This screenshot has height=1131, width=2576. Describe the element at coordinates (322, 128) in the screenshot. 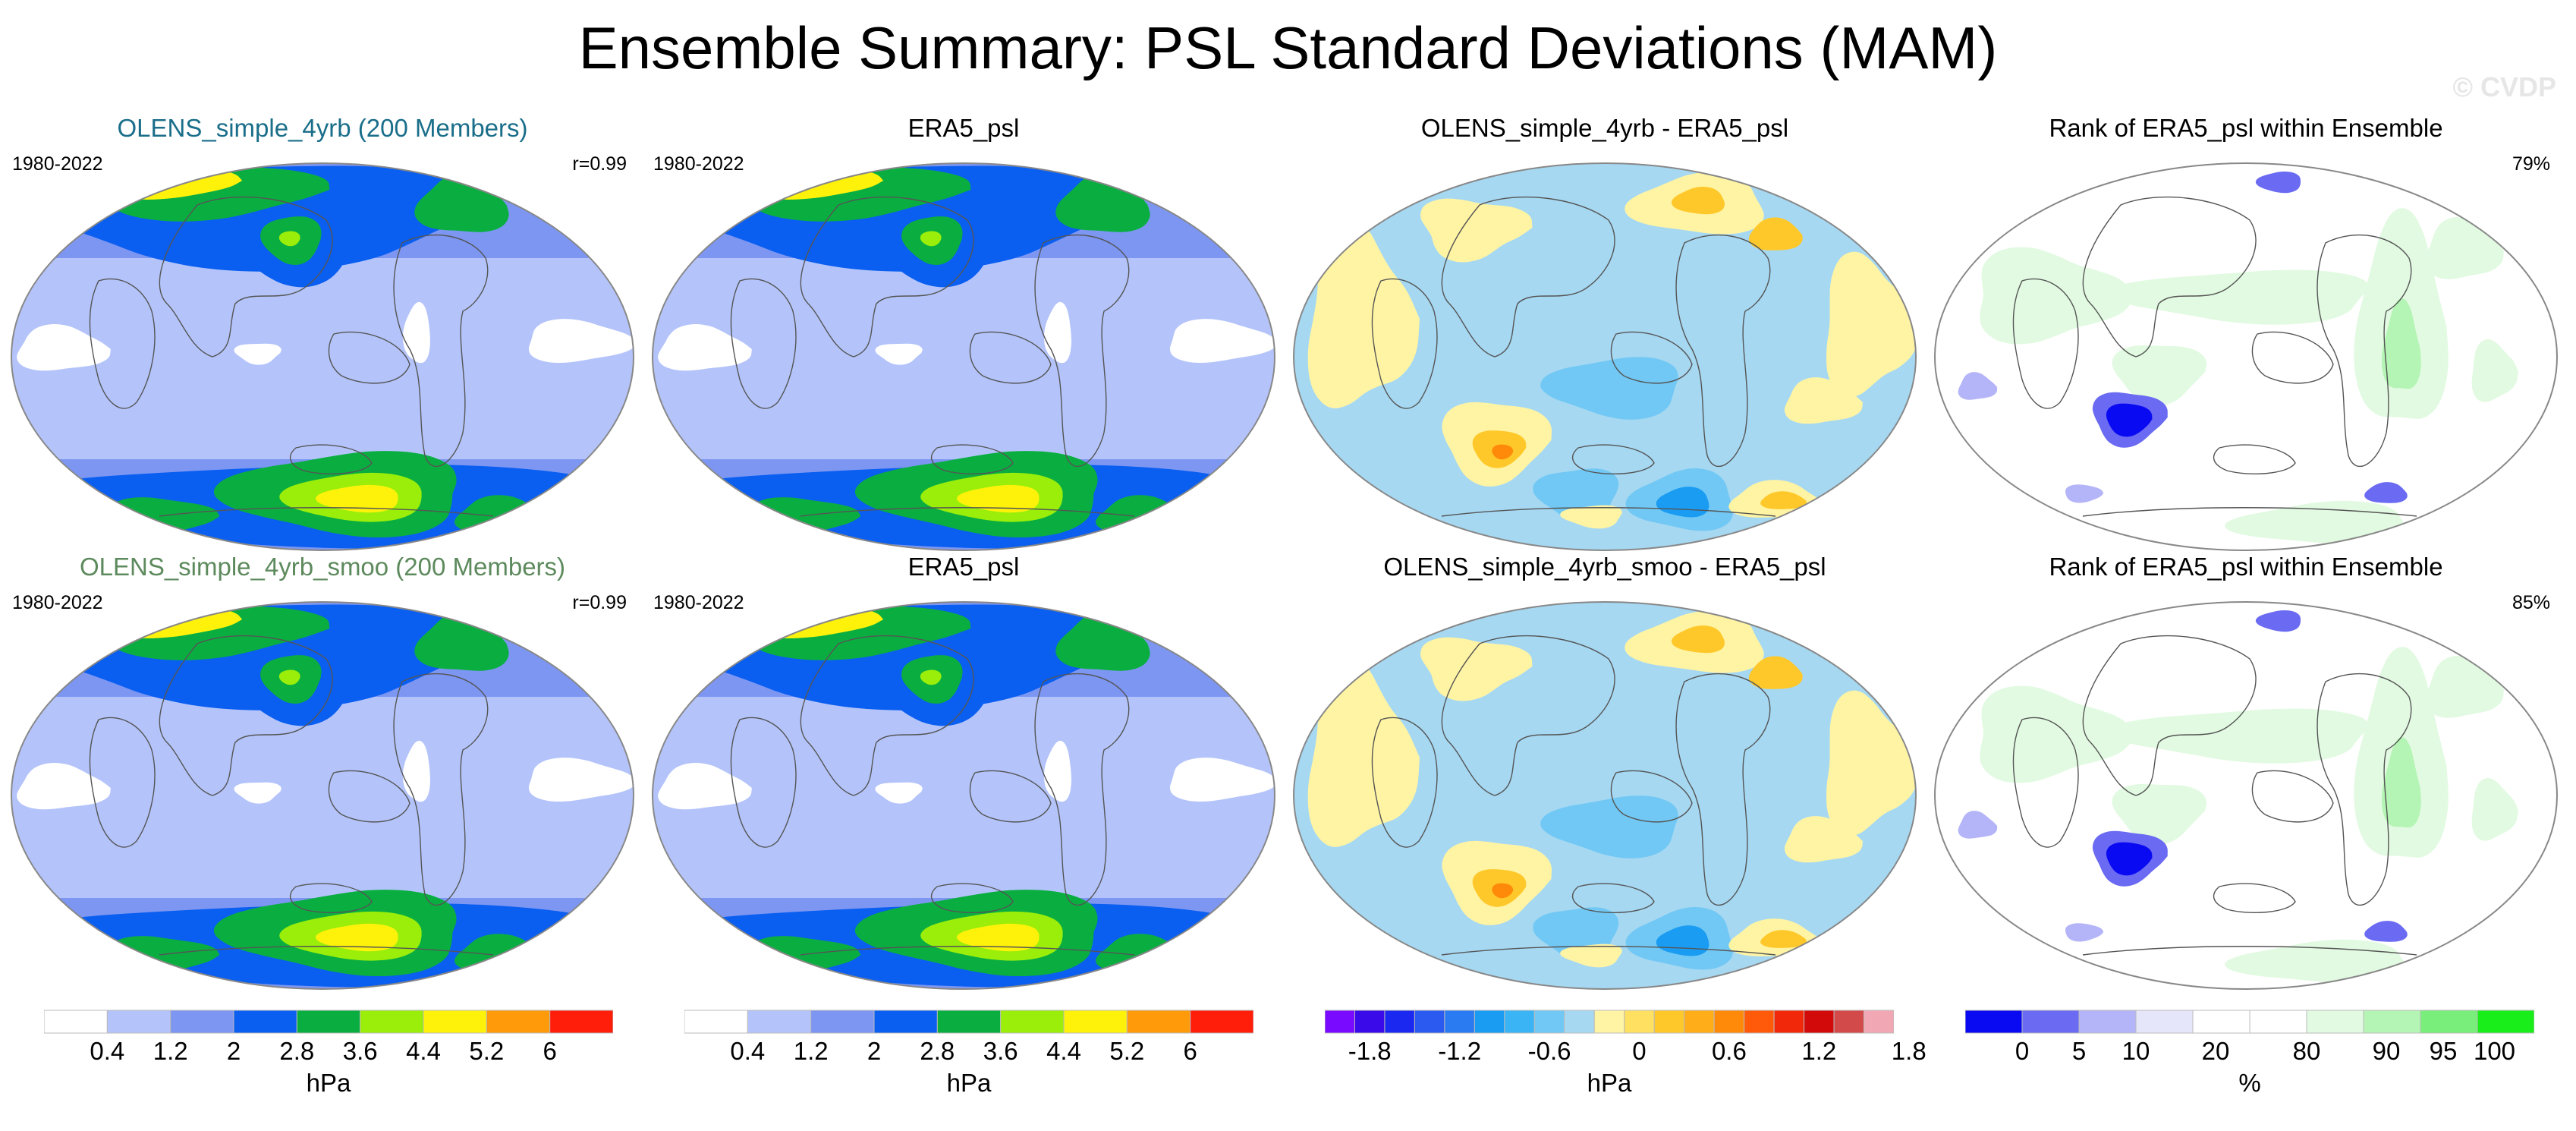

I see `panel-title: OLENS_simple_4yrb (200 Members)` at that location.